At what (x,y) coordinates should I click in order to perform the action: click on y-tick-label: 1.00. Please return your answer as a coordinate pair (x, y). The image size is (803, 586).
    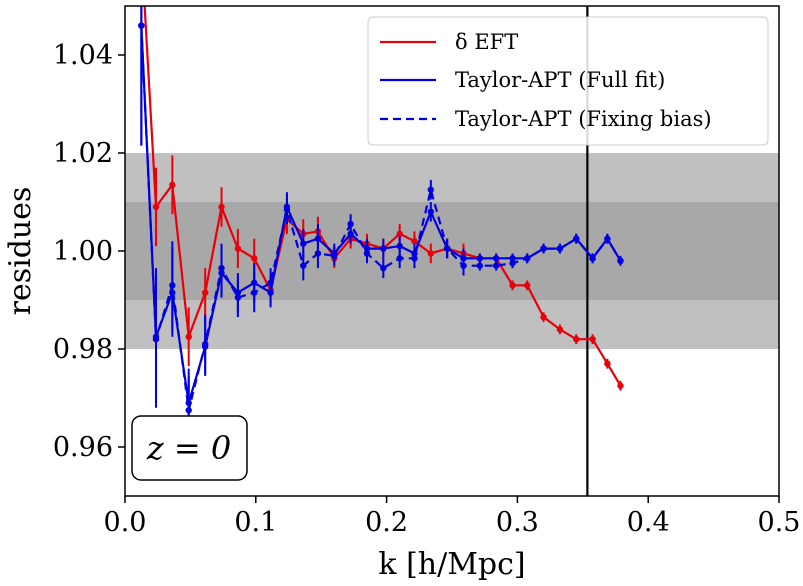
    Looking at the image, I should click on (83, 251).